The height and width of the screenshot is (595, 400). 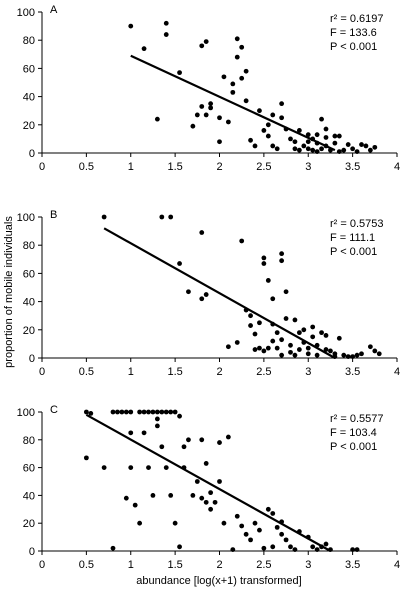 What do you see at coordinates (29, 41) in the screenshot?
I see `y-tick-label: 80` at bounding box center [29, 41].